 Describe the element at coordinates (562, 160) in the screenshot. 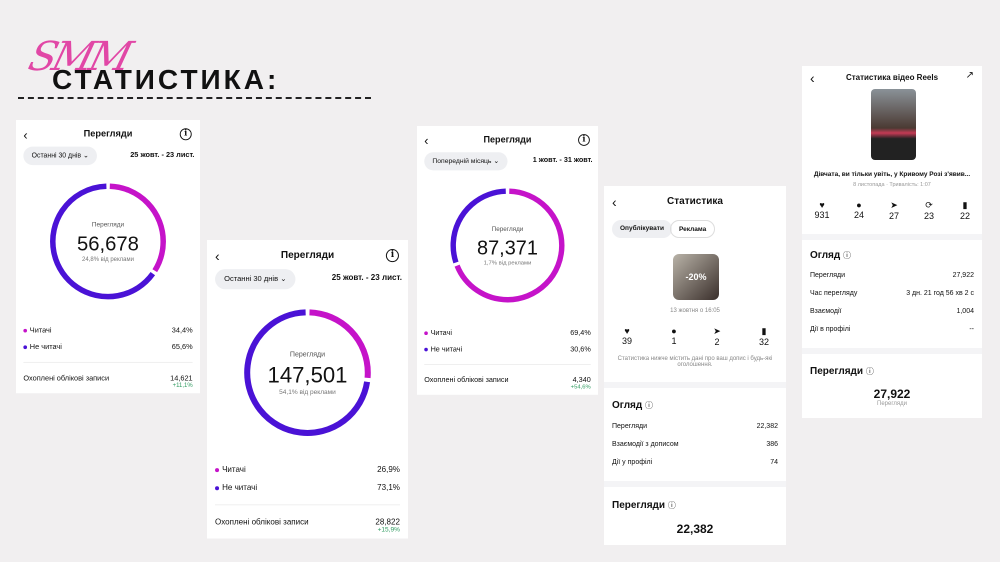

I see `date-range: 1 жовт. - 31 жовт.` at that location.